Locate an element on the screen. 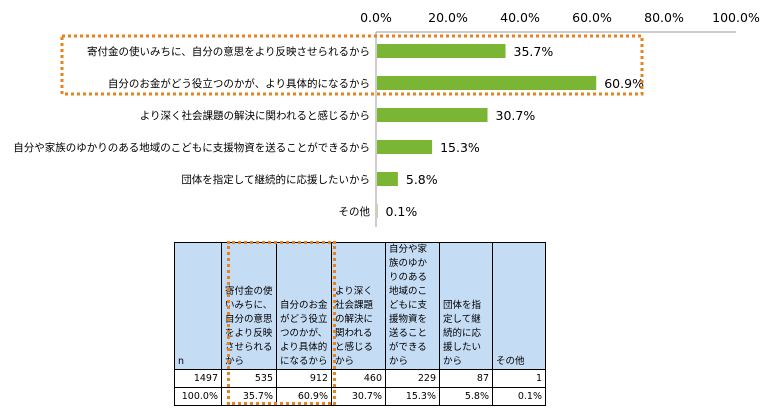 Image resolution: width=768 pixels, height=408 pixels. value-label: 15.3% is located at coordinates (460, 147).